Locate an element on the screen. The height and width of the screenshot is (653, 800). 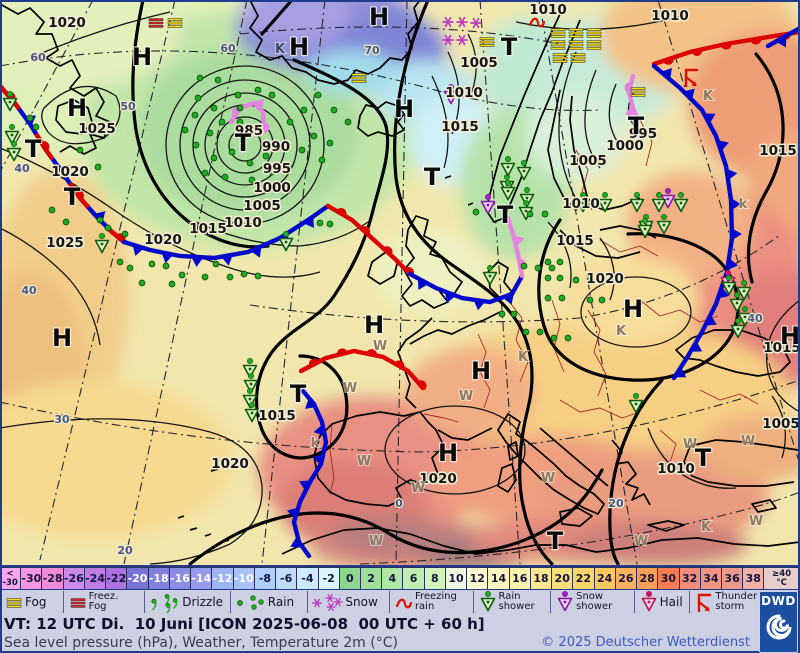
pressure-label: 1010 is located at coordinates (548, 10).